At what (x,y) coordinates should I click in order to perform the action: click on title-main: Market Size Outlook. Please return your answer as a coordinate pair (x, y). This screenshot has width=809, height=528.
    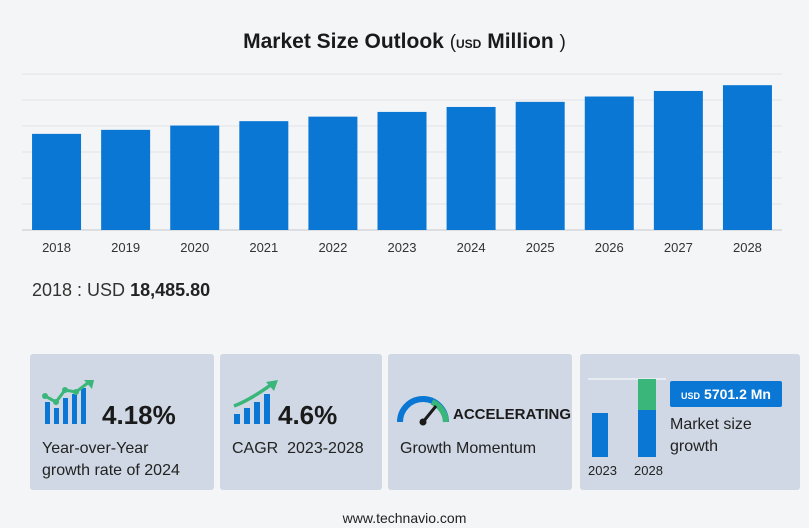
    Looking at the image, I should click on (343, 41).